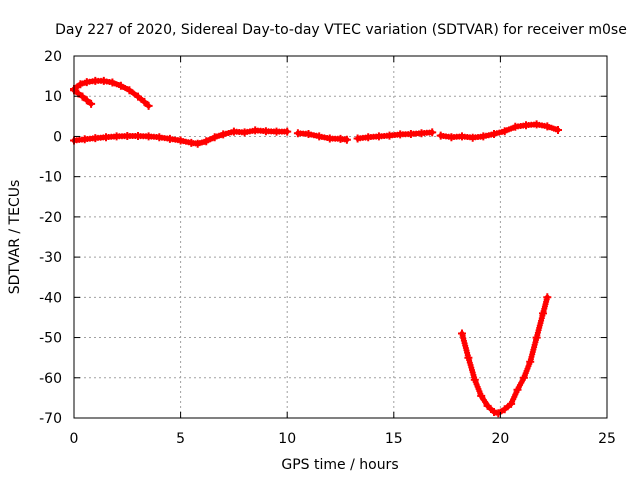 The height and width of the screenshot is (480, 640). I want to click on y-tick-label: -70, so click(50, 419).